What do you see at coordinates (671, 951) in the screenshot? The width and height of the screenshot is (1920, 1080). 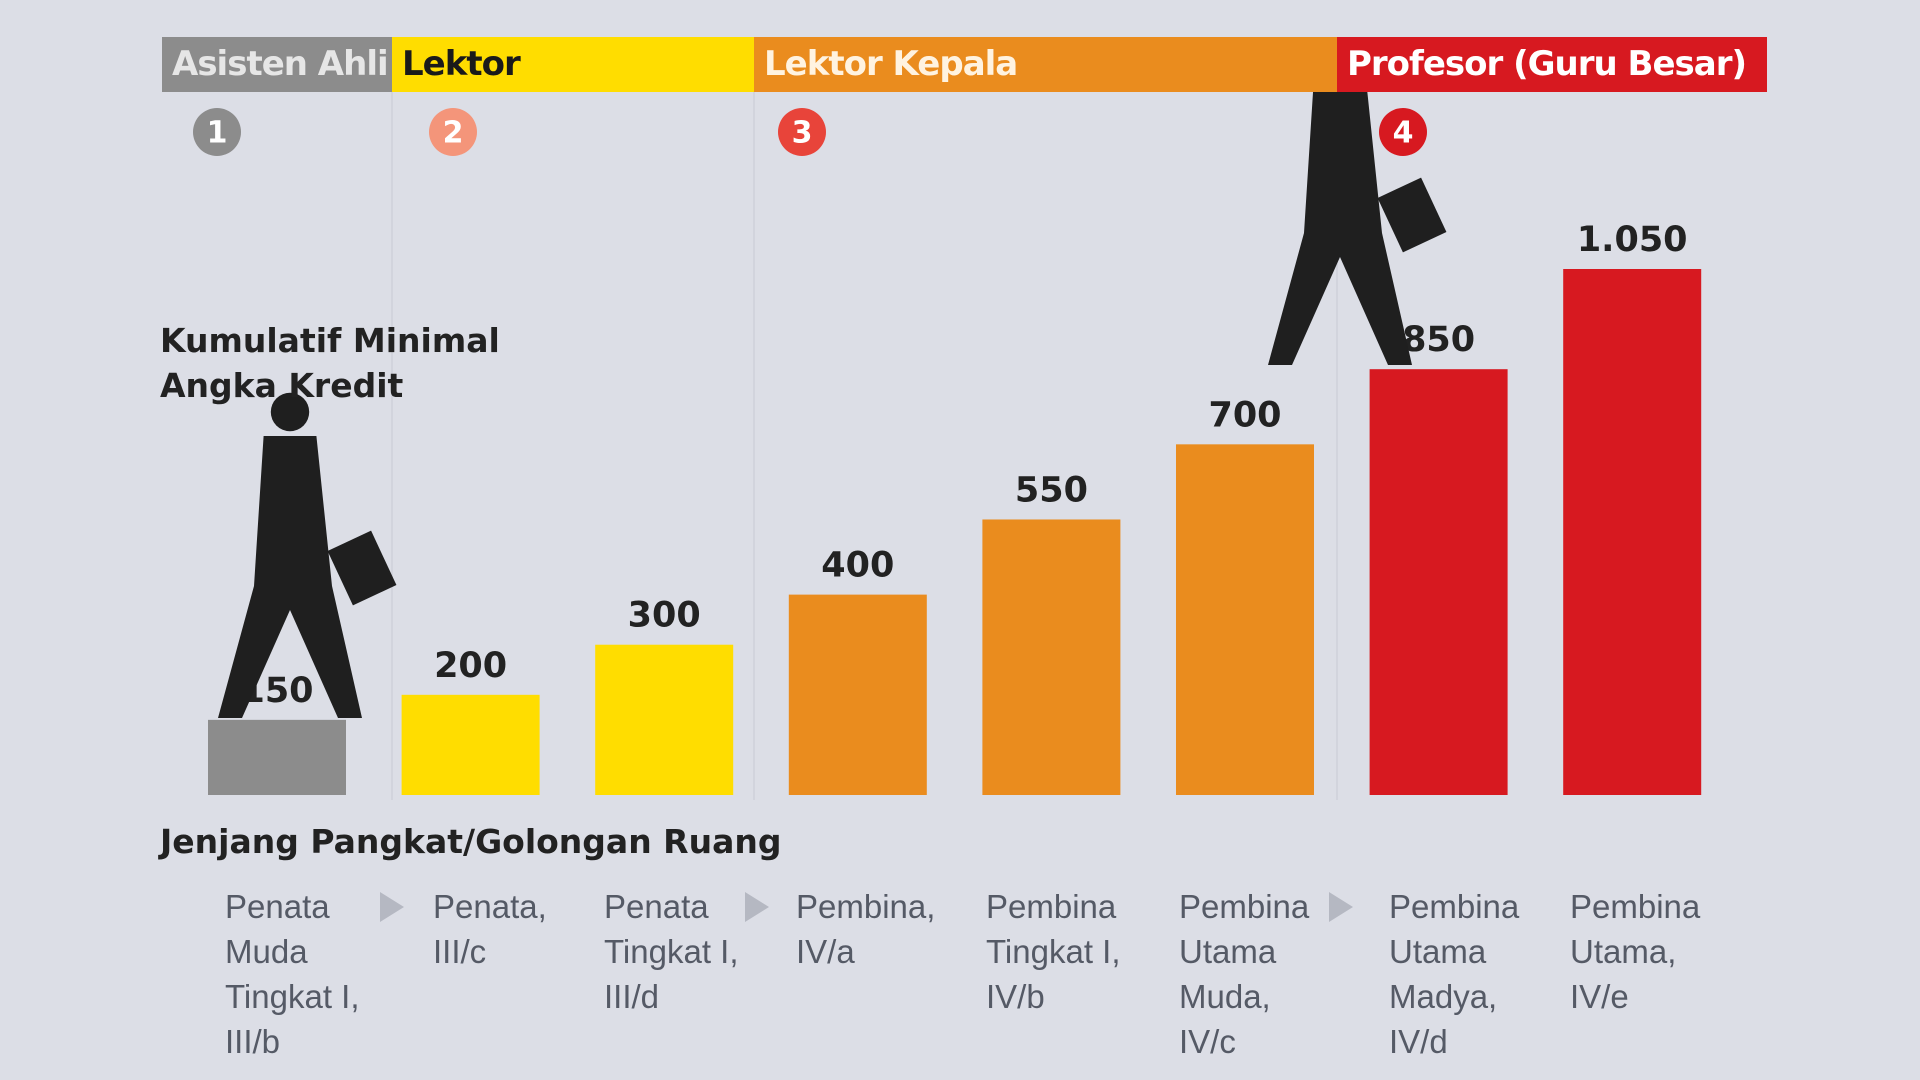 I see `x-tick-label: Penata Tingkat I, III/d` at bounding box center [671, 951].